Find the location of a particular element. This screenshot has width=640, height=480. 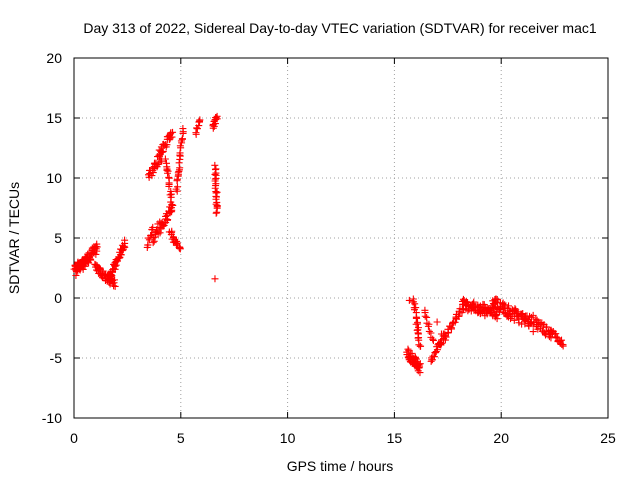

y-tick-label: 5 is located at coordinates (58, 238).